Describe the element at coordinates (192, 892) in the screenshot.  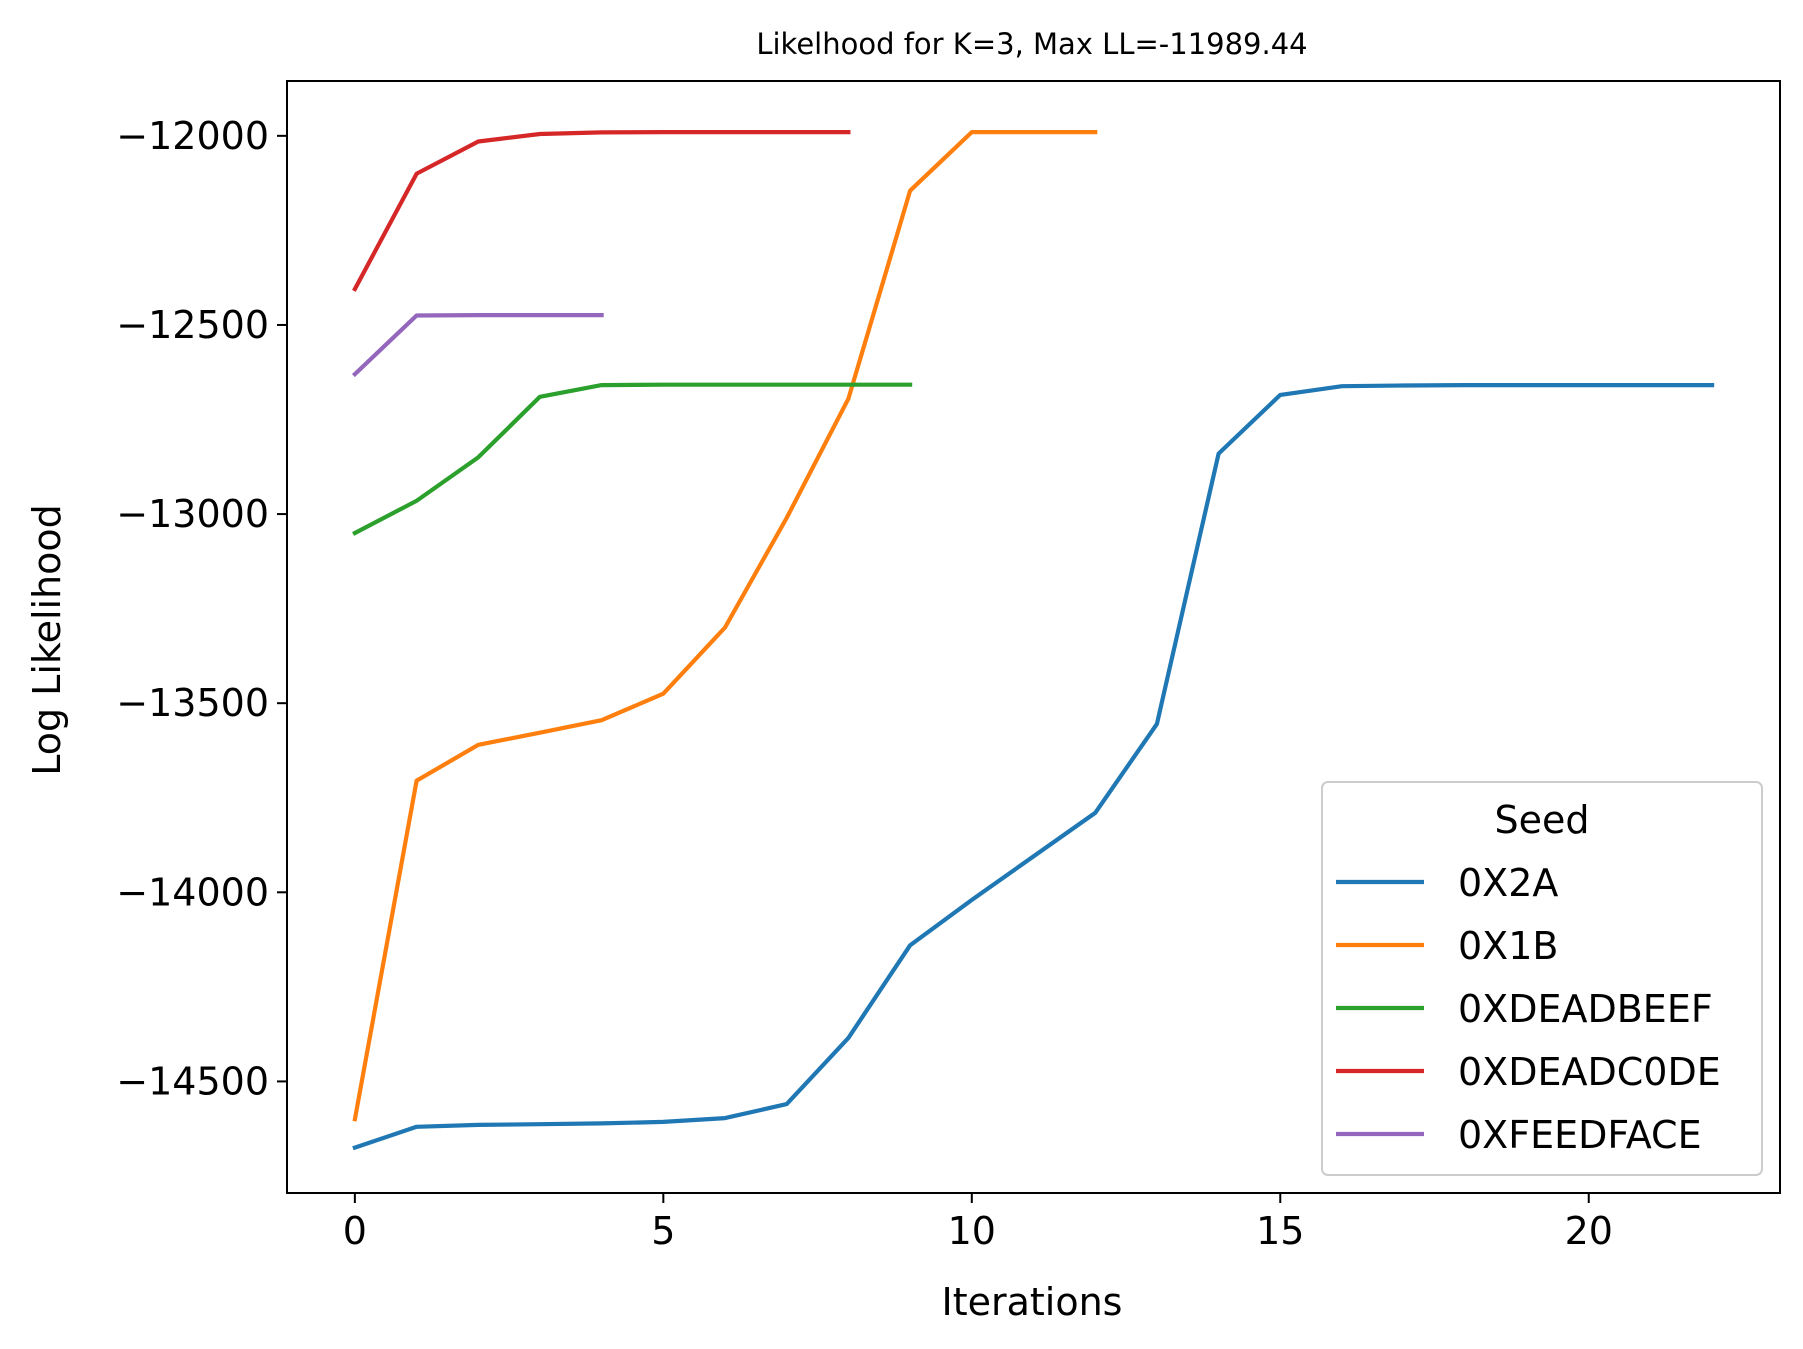
I see `y-tick-label: −14000` at that location.